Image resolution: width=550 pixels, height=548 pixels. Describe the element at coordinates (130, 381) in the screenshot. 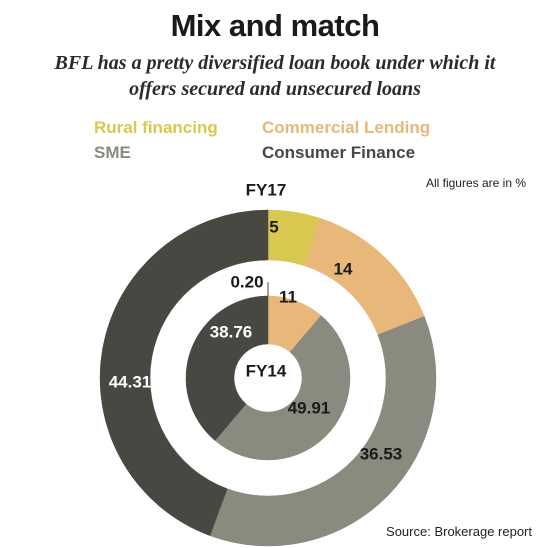

I see `value-label-fy17-consumer-finance: 44.31` at that location.